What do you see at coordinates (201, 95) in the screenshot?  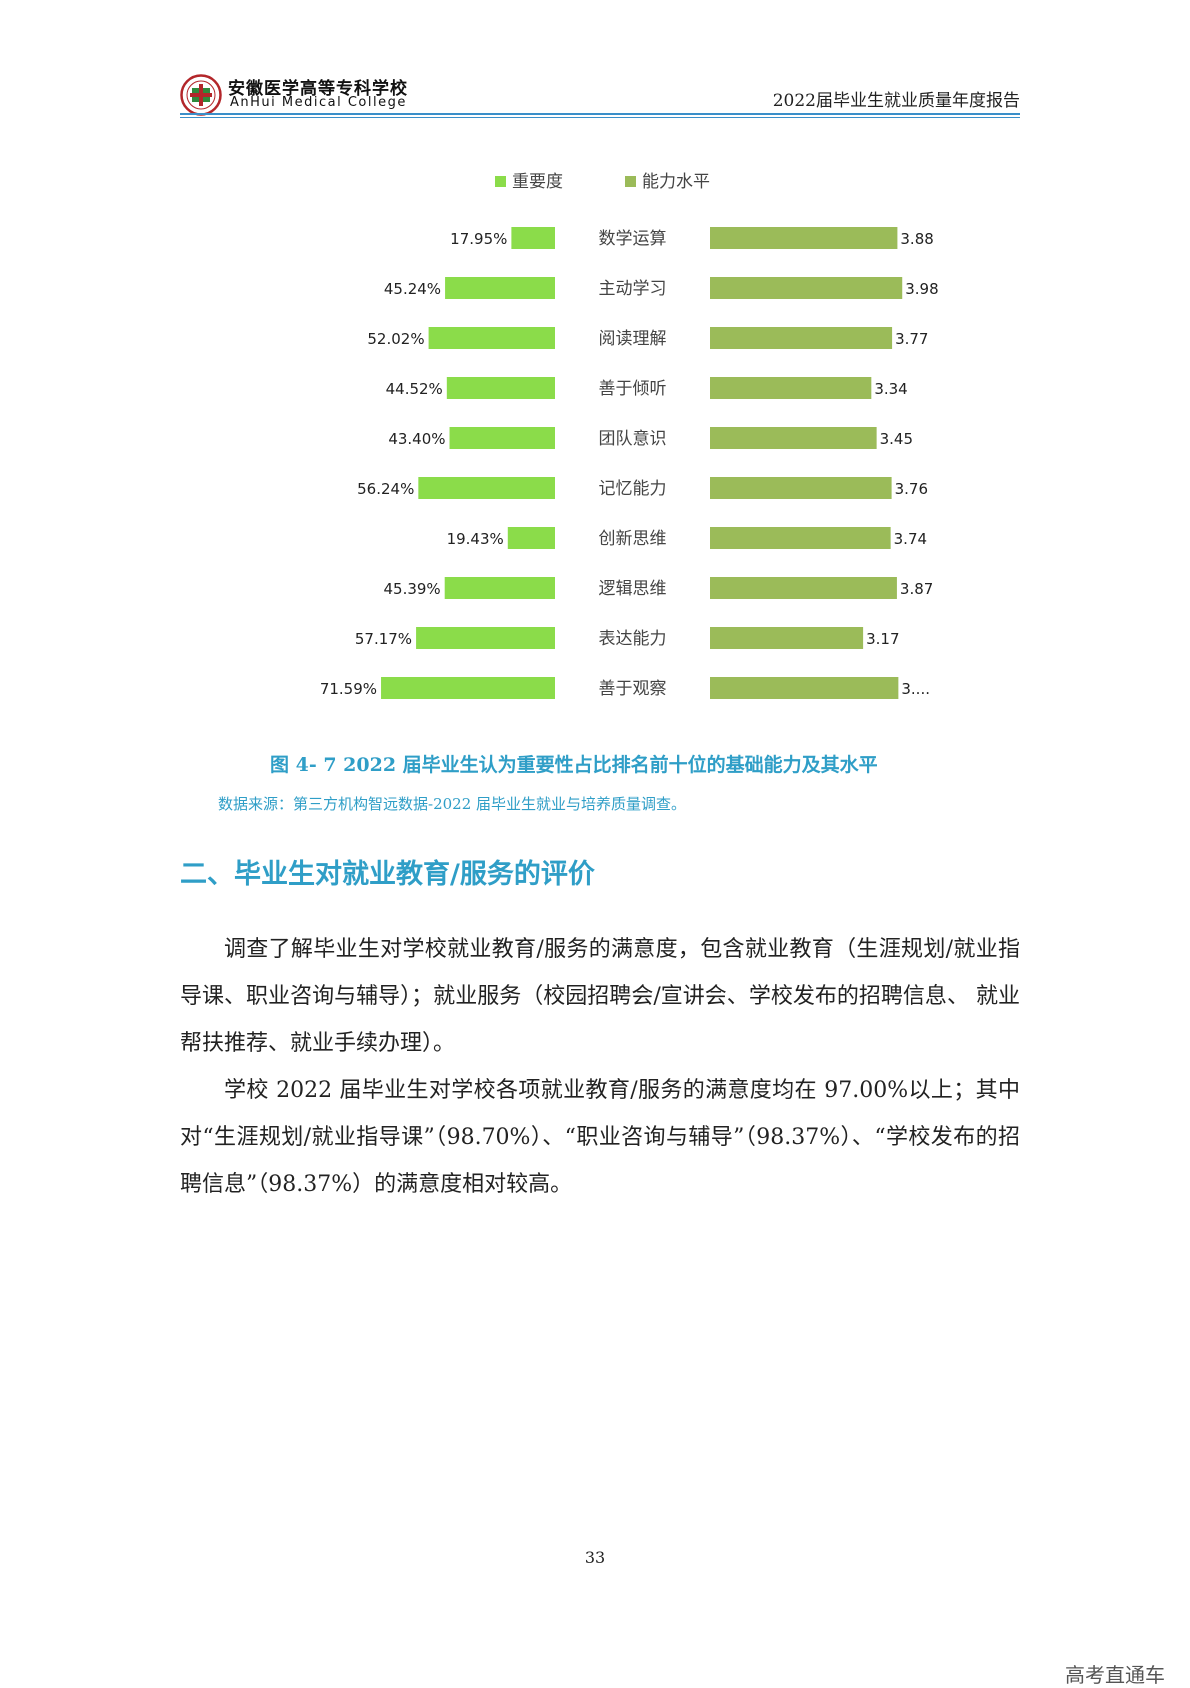 I see `school-logo-icon` at bounding box center [201, 95].